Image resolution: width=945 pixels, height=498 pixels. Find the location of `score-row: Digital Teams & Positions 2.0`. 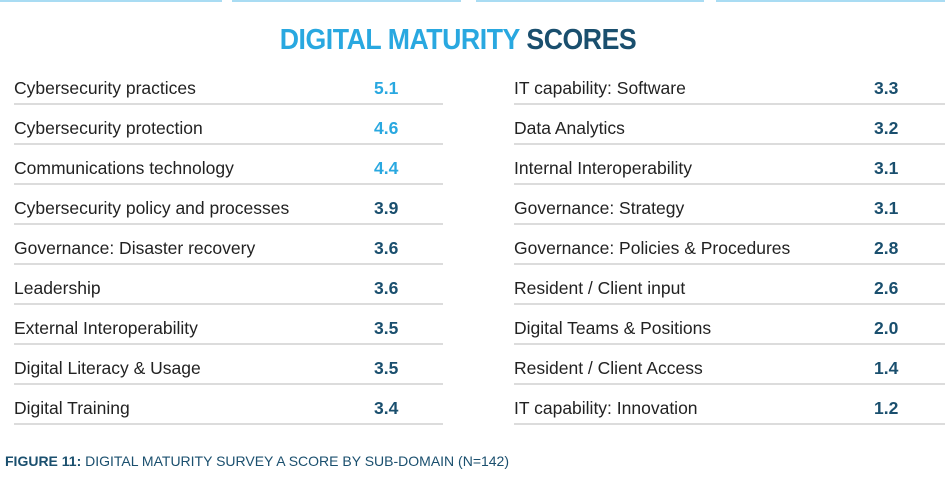

score-row: Digital Teams & Positions 2.0 is located at coordinates (729, 328).